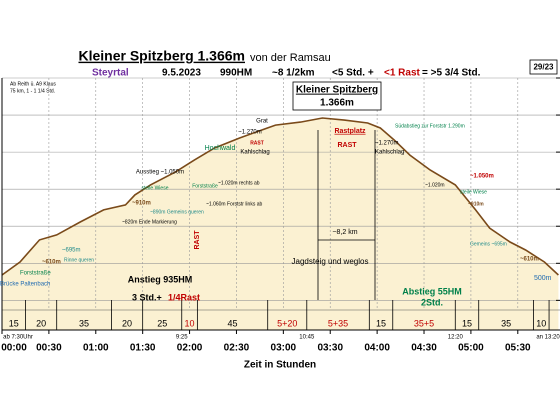 The image size is (560, 420). Describe the element at coordinates (451, 73) in the screenshot. I see `time-total: = >5 3/4 Std.` at that location.